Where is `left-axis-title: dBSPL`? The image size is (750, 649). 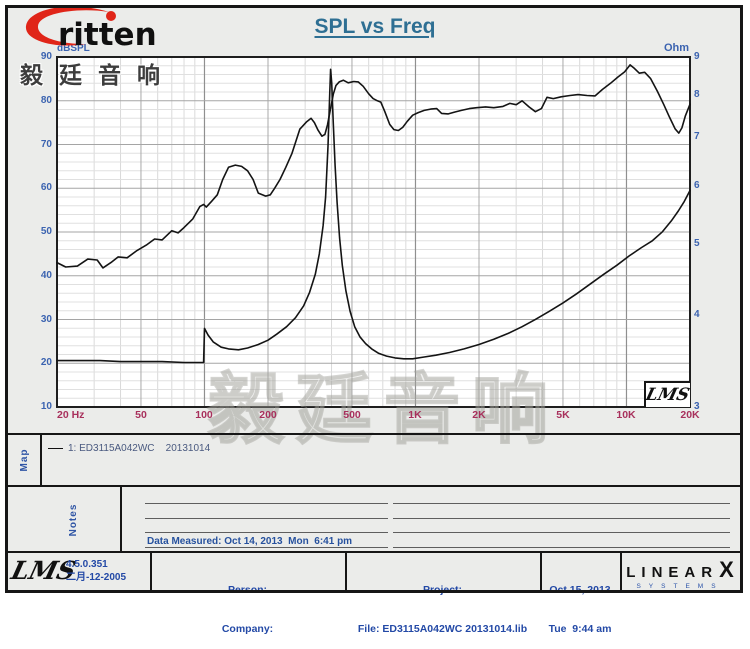 left-axis-title: dBSPL is located at coordinates (73, 48).